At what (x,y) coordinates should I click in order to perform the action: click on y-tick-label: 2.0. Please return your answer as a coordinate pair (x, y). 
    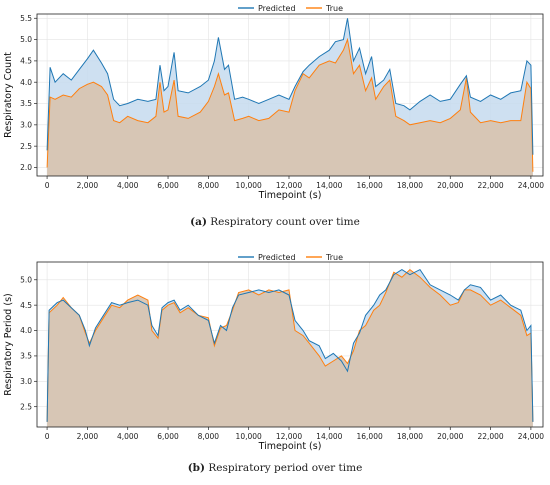
    Looking at the image, I should click on (26, 167).